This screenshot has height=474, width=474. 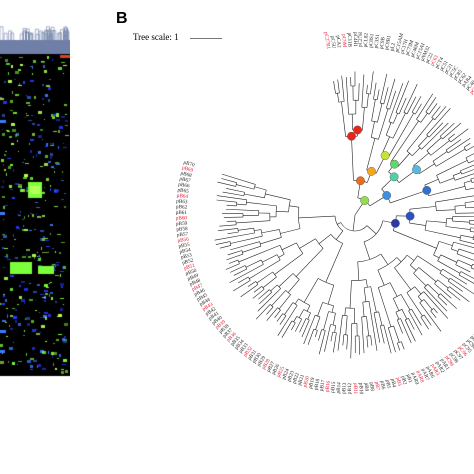 What do you see at coordinates (371, 387) in the screenshot?
I see `leaf-label: pB8` at bounding box center [371, 387].